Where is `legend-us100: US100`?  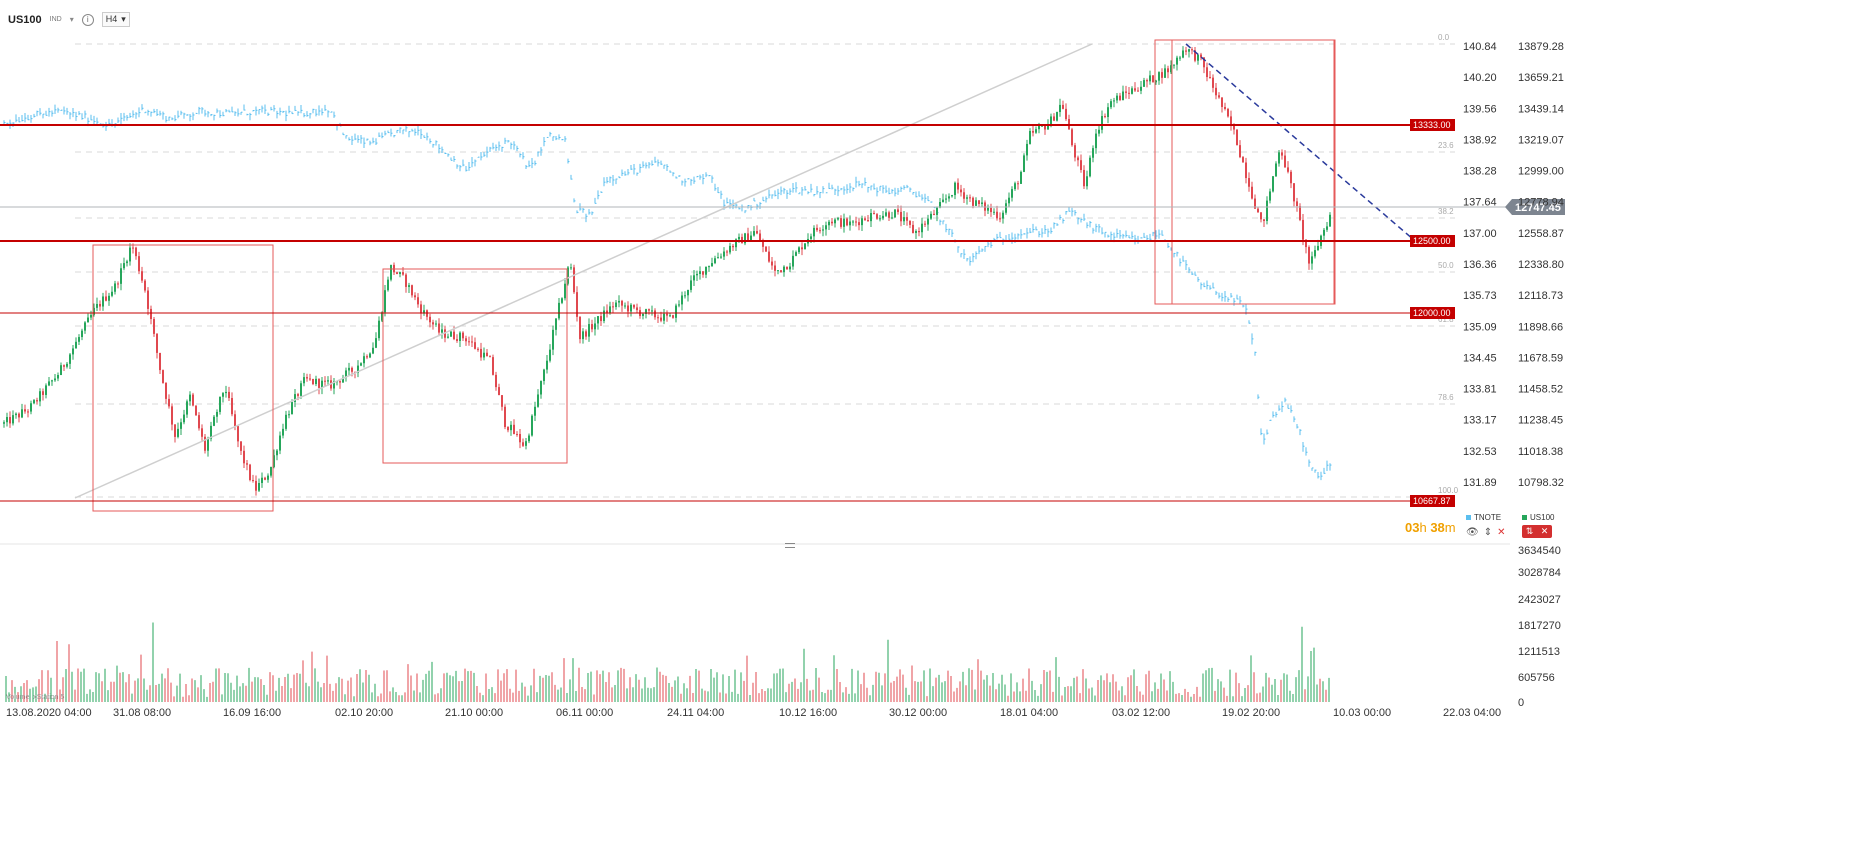
legend-us100: US100 is located at coordinates (1538, 517).